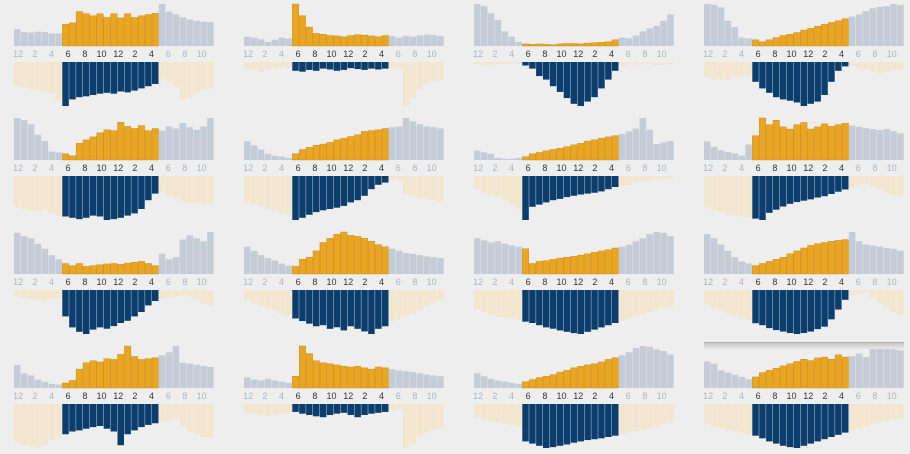 The image size is (910, 454). Describe the element at coordinates (588, 285) in the screenshot. I see `hourly-panel-11: 12 2 4 6 8 10 12 2 4 6 8 10` at that location.